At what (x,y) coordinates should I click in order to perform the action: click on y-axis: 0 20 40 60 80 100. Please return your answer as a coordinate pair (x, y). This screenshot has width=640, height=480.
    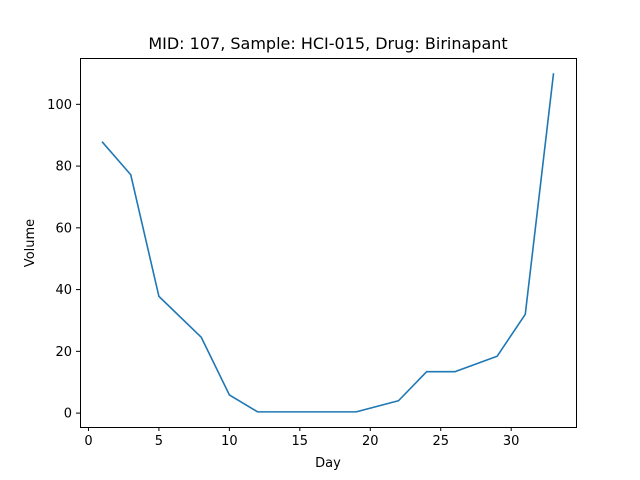
    Looking at the image, I should click on (63, 260).